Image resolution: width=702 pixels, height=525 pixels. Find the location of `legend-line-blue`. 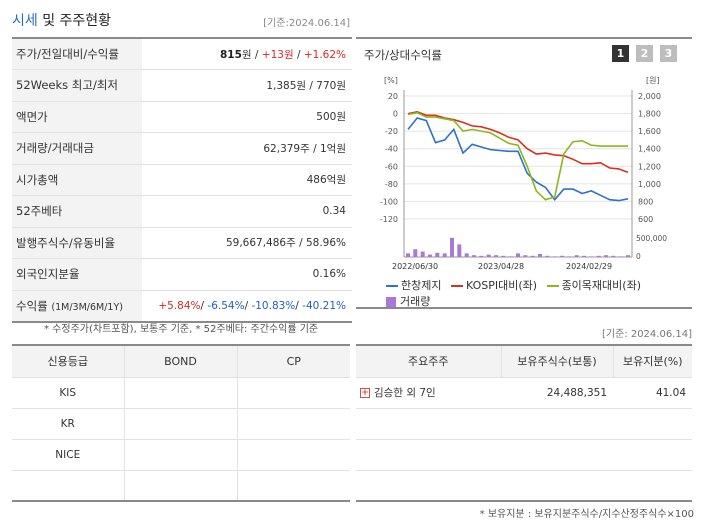

legend-line-blue is located at coordinates (392, 286).